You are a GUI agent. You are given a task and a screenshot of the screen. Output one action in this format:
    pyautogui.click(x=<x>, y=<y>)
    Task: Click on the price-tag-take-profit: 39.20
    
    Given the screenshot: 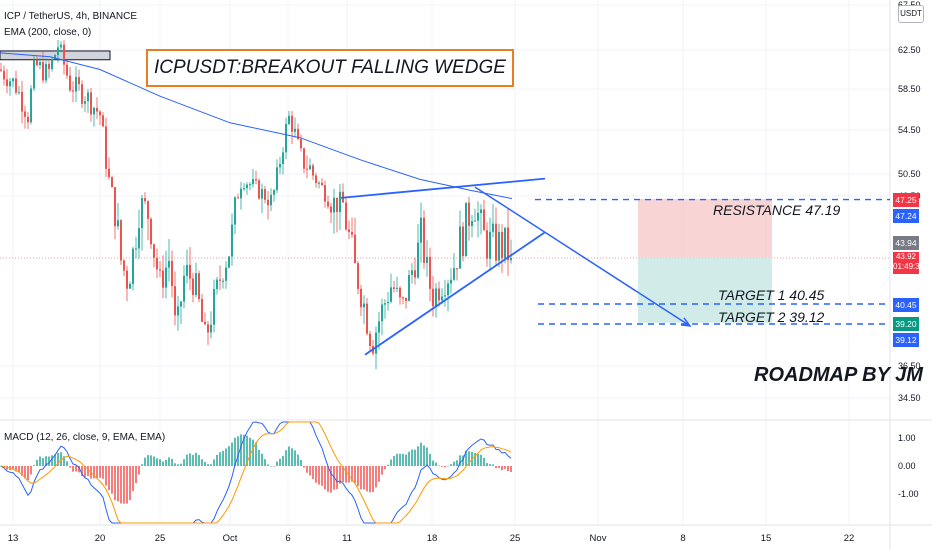 What is the action you would take?
    pyautogui.click(x=906, y=324)
    